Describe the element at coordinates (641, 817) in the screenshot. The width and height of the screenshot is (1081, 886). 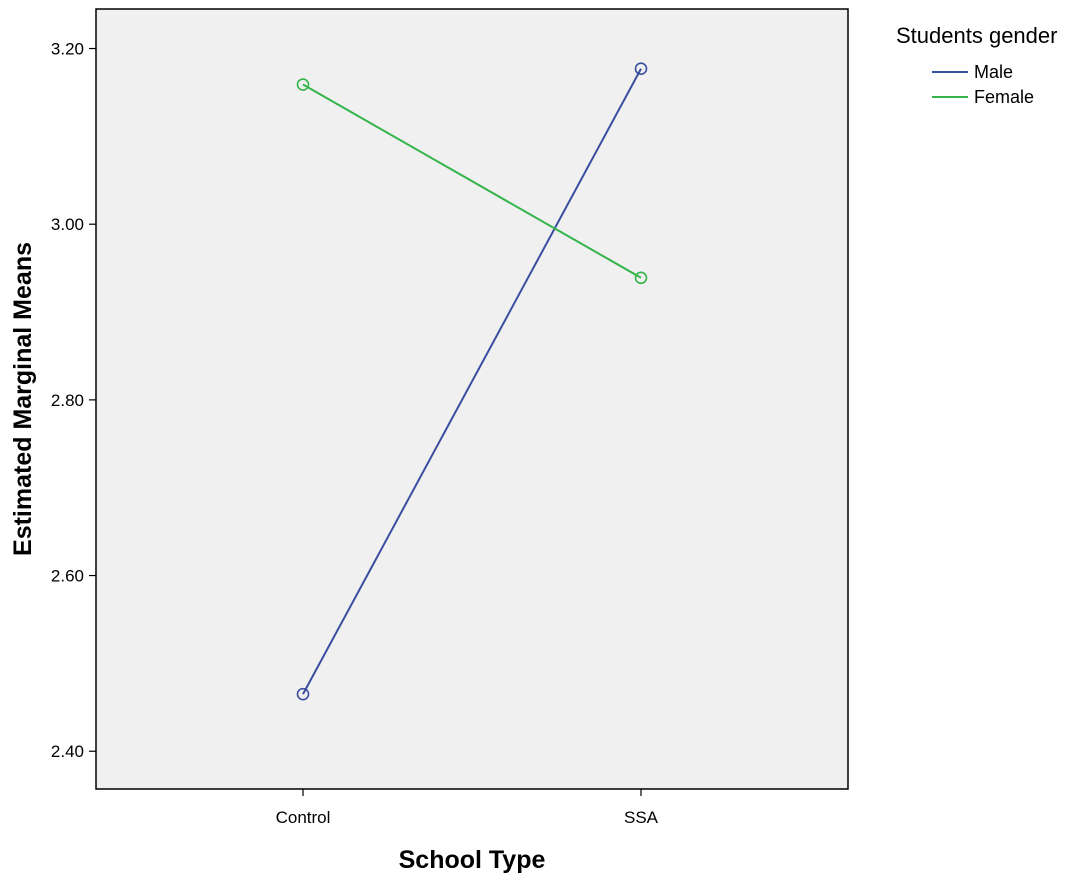
I see `x-tick-label: SSA` at that location.